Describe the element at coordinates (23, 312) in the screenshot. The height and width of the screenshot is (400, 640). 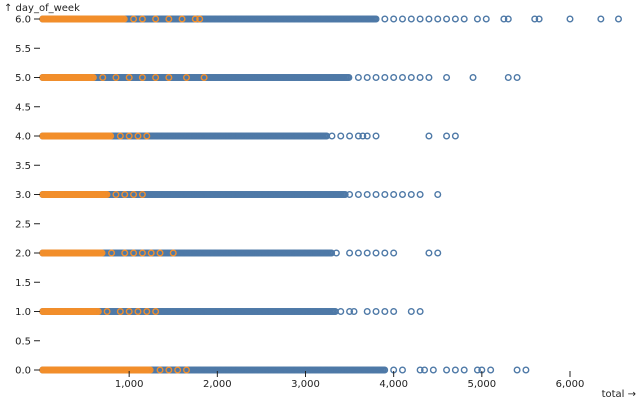
I see `y-tick-label: 1.0` at that location.